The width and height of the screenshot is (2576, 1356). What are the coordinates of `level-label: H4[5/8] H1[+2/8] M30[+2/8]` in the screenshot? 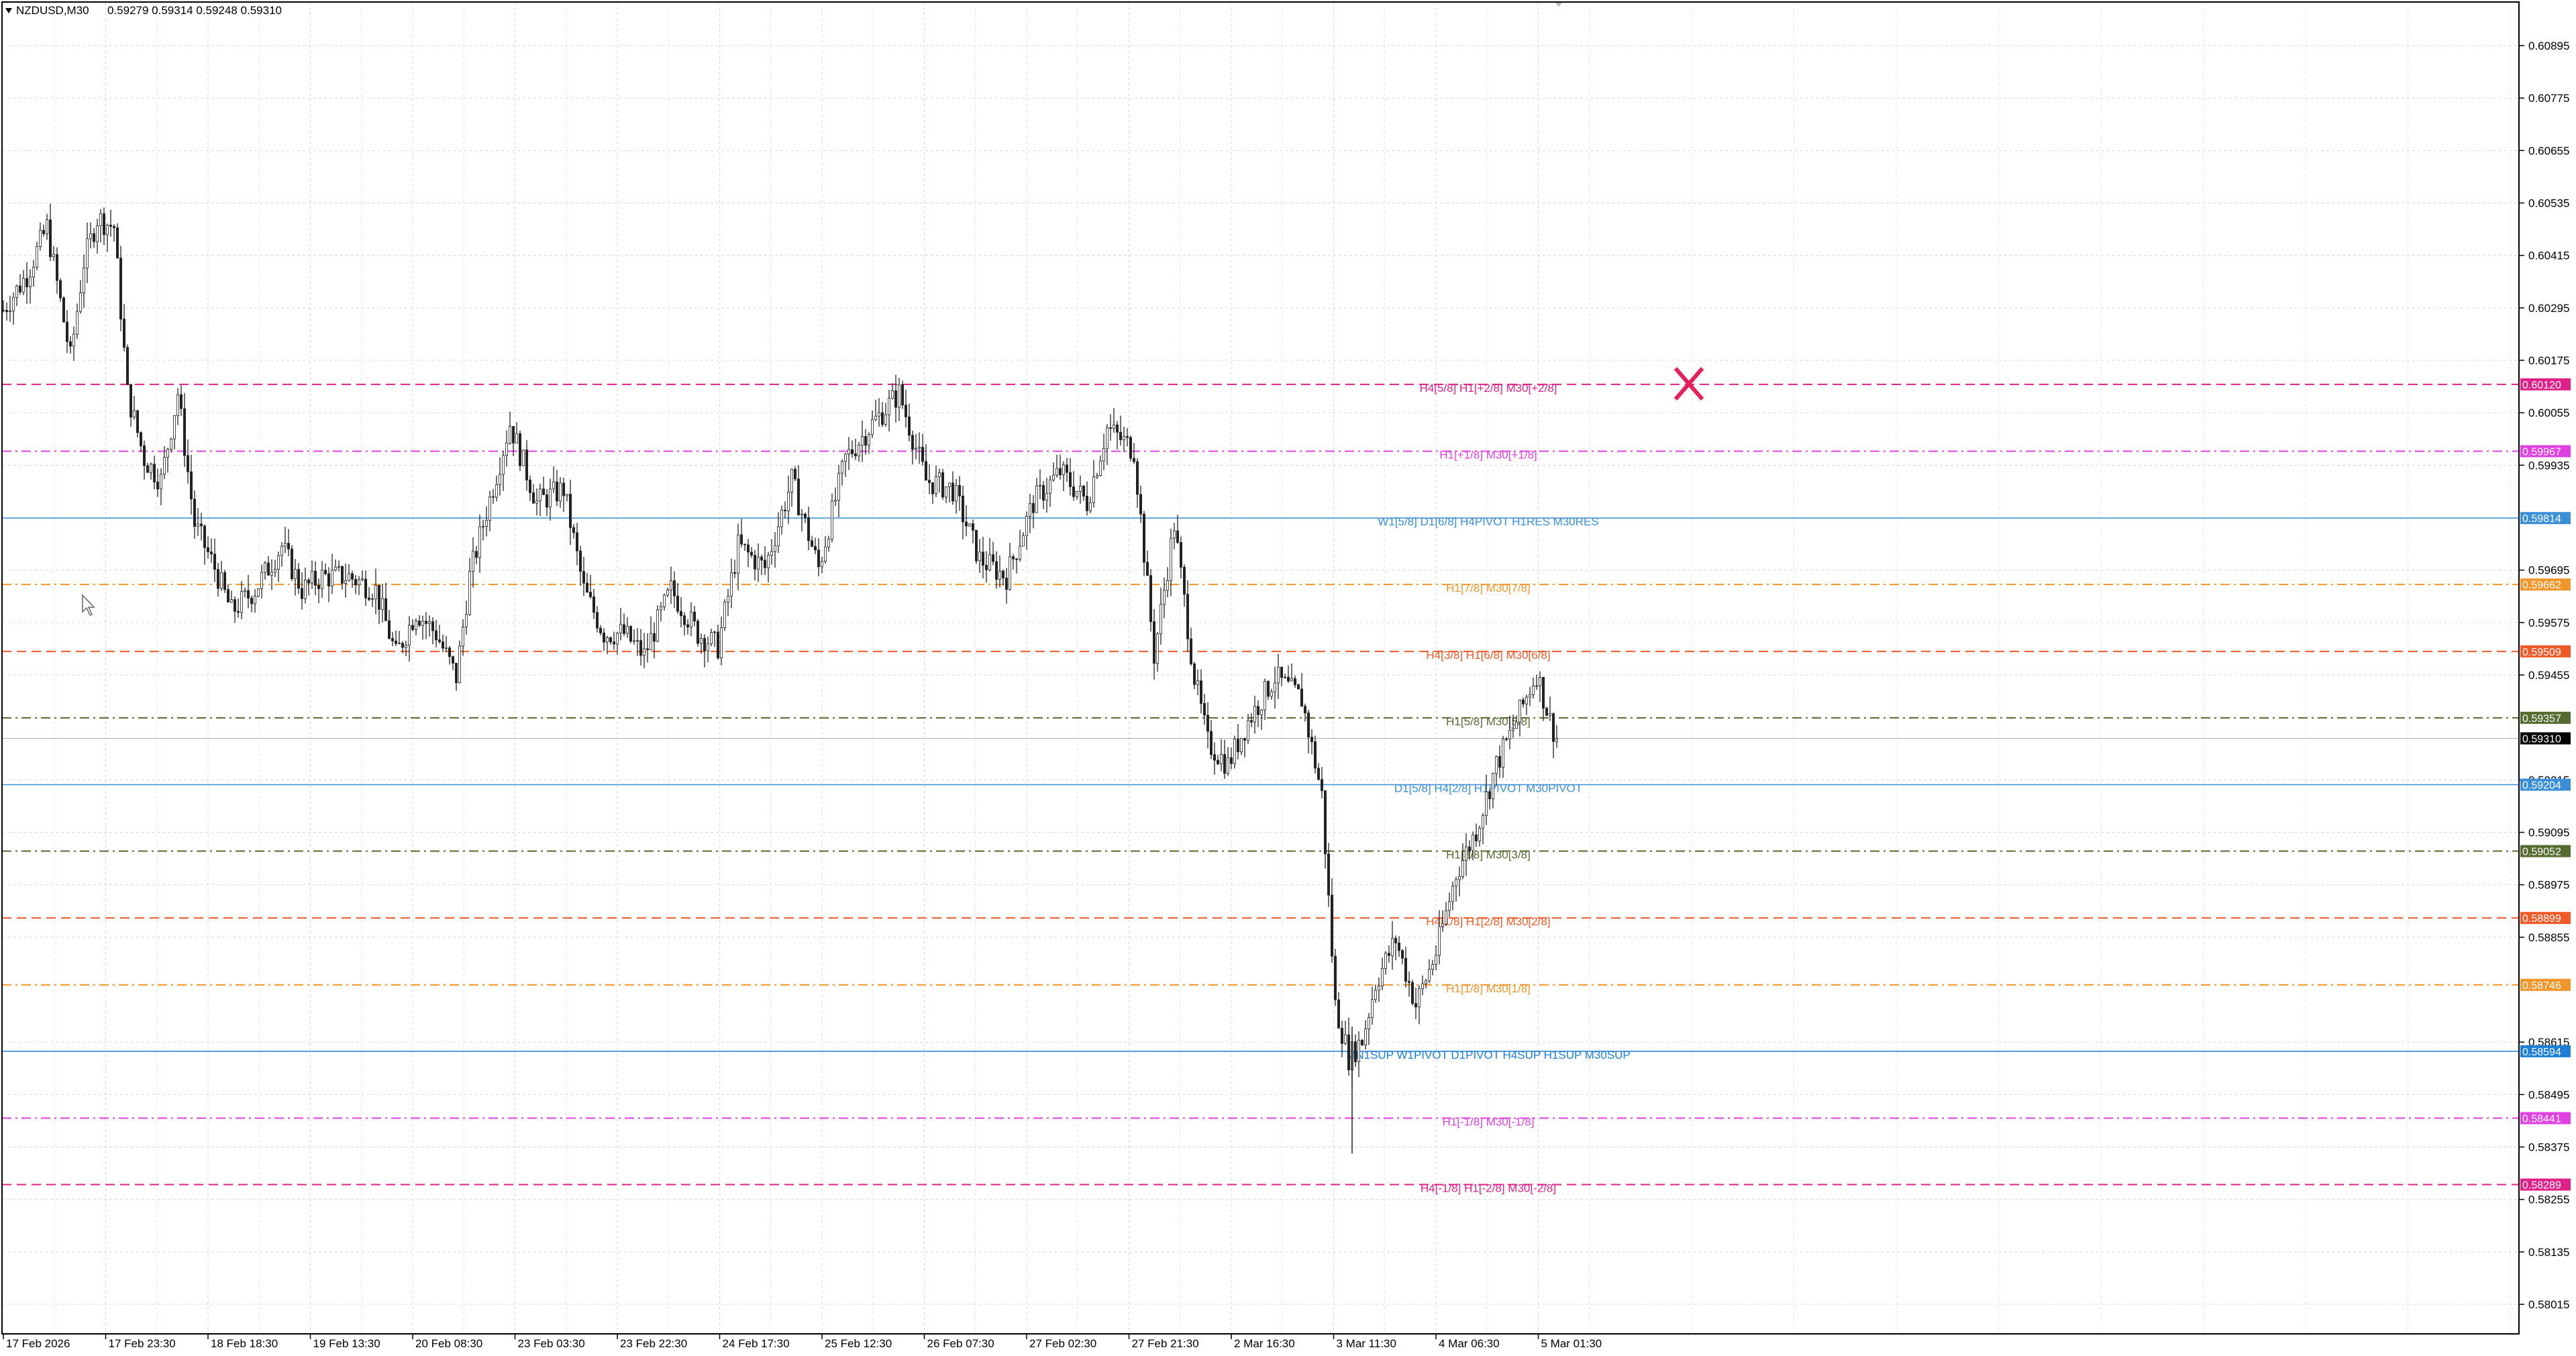 It's located at (1488, 388).